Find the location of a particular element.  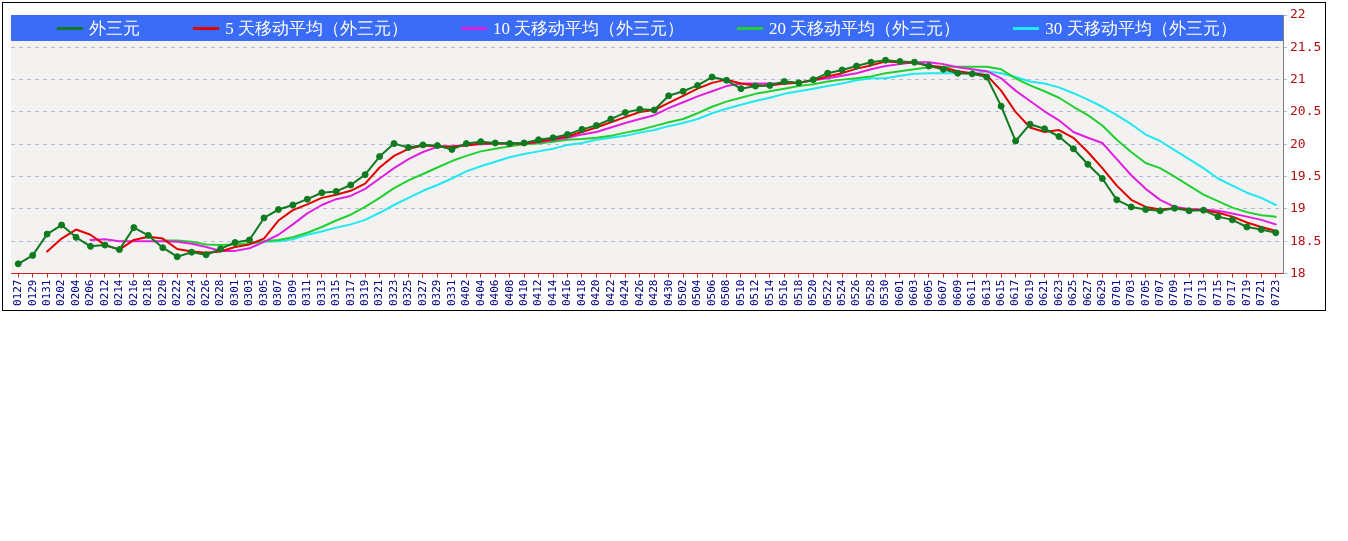

x-tick-label: 0129 is located at coordinates (32, 293).